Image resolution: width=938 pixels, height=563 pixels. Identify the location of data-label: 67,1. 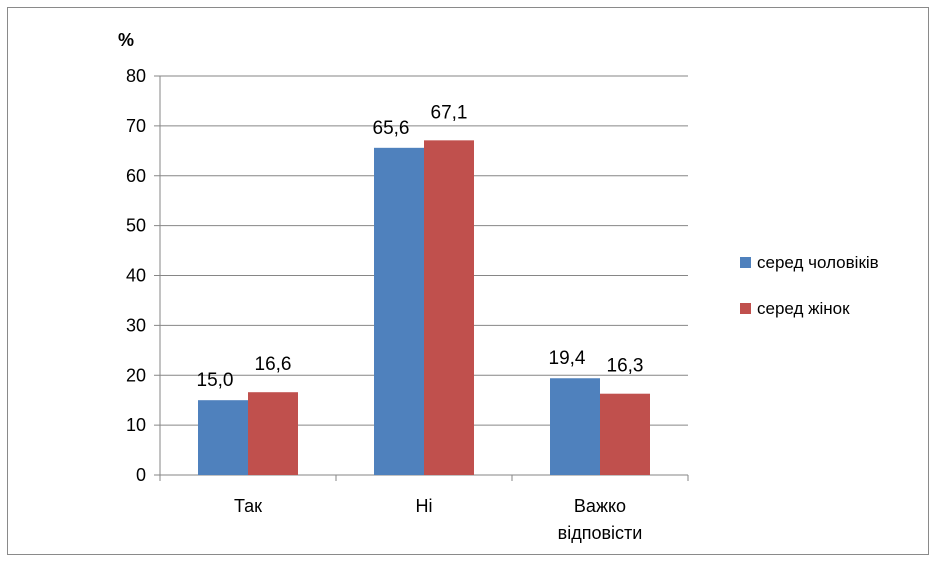
(449, 112).